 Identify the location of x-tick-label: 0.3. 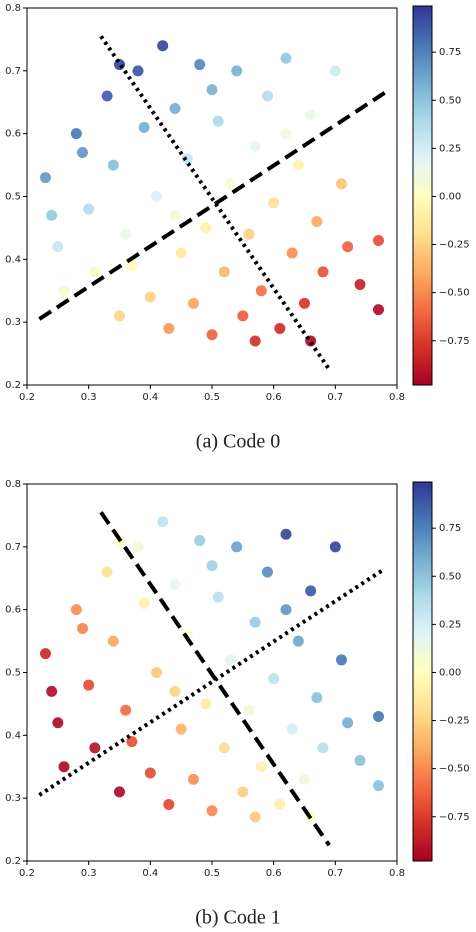
(89, 873).